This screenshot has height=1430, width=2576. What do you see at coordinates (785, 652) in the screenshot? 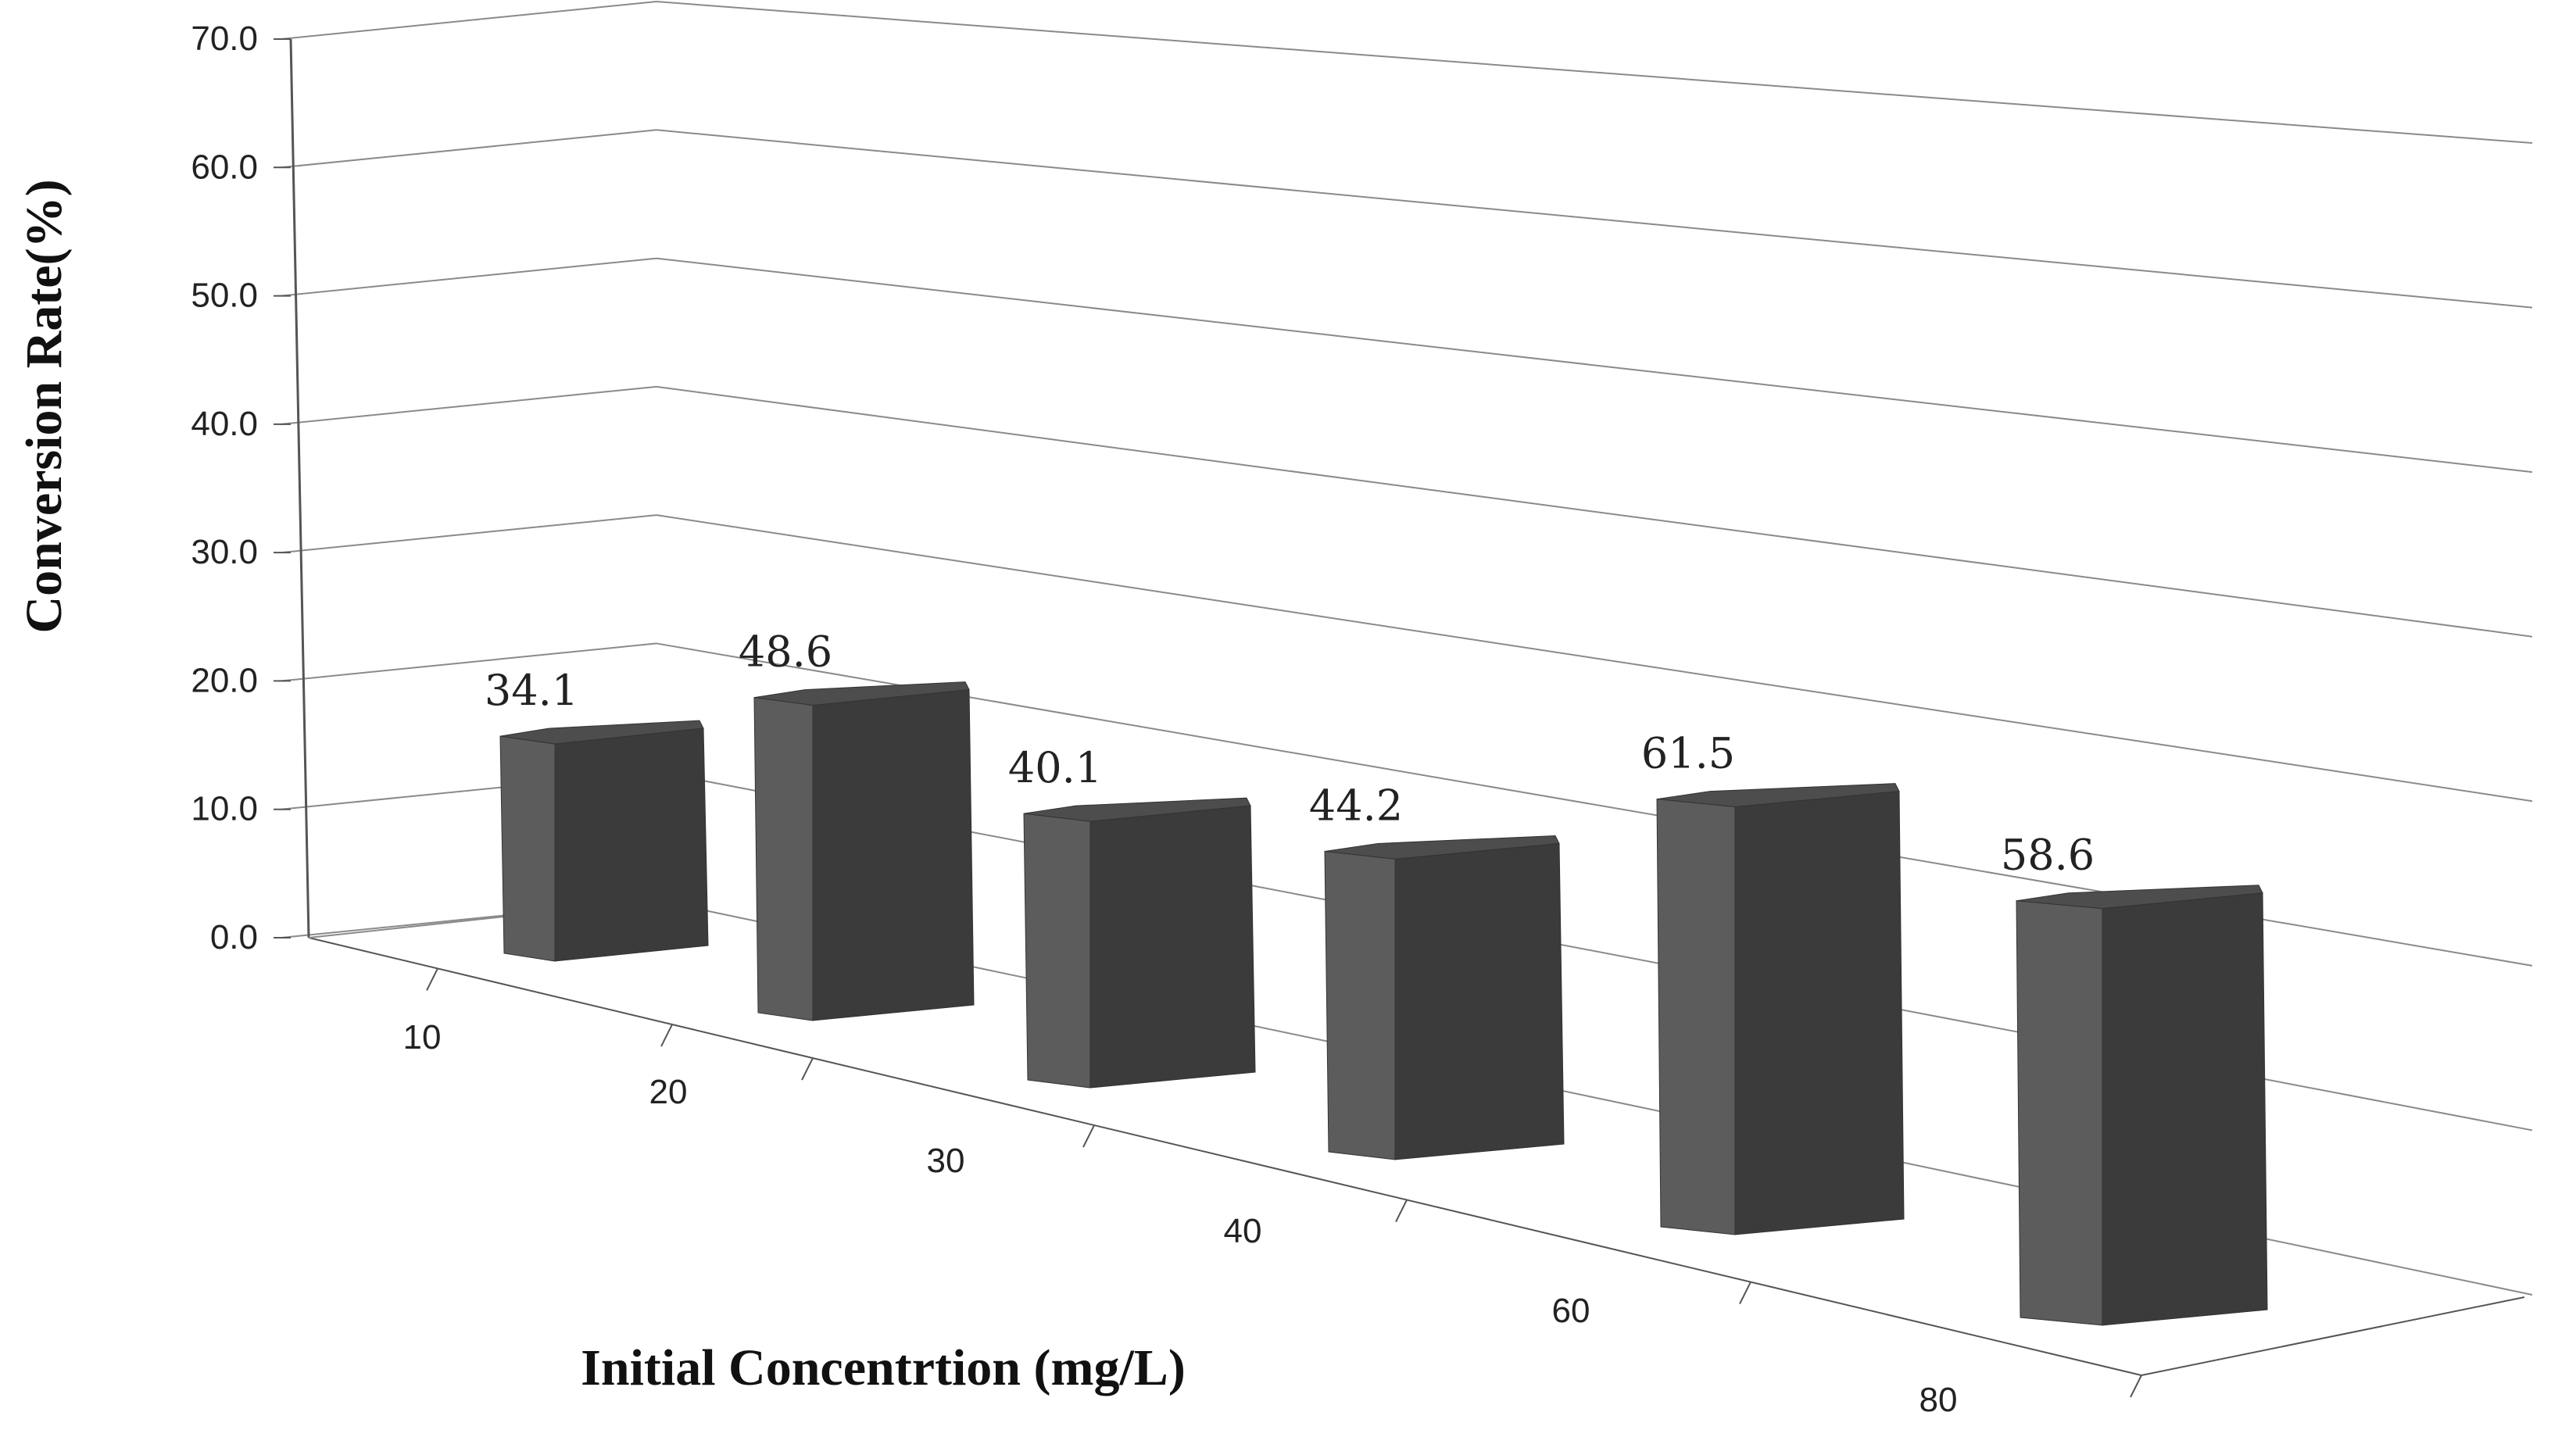
I see `data-label-20: 48.6` at bounding box center [785, 652].